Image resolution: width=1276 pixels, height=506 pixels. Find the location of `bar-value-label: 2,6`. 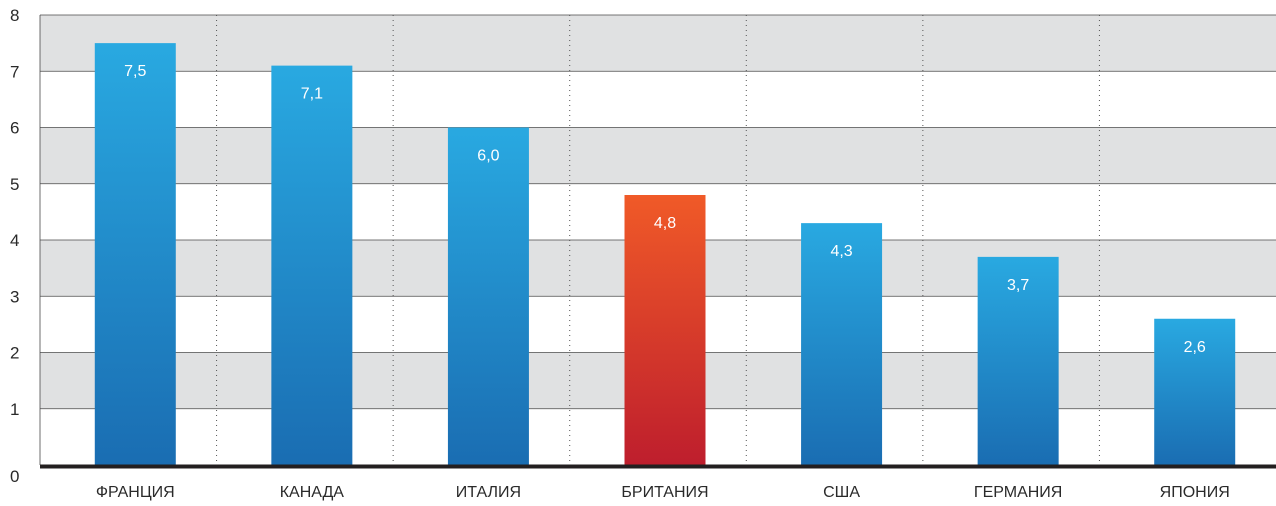

bar-value-label: 2,6 is located at coordinates (1195, 347).